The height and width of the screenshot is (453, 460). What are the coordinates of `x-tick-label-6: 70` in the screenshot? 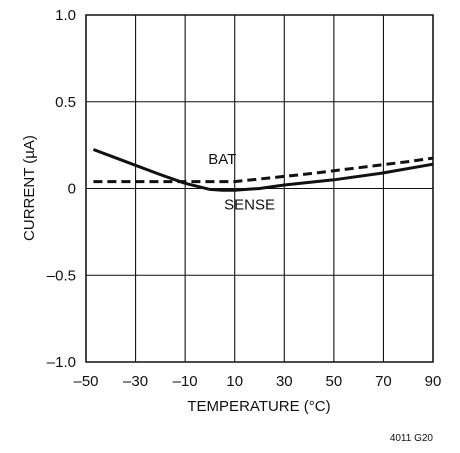 It's located at (383, 381).